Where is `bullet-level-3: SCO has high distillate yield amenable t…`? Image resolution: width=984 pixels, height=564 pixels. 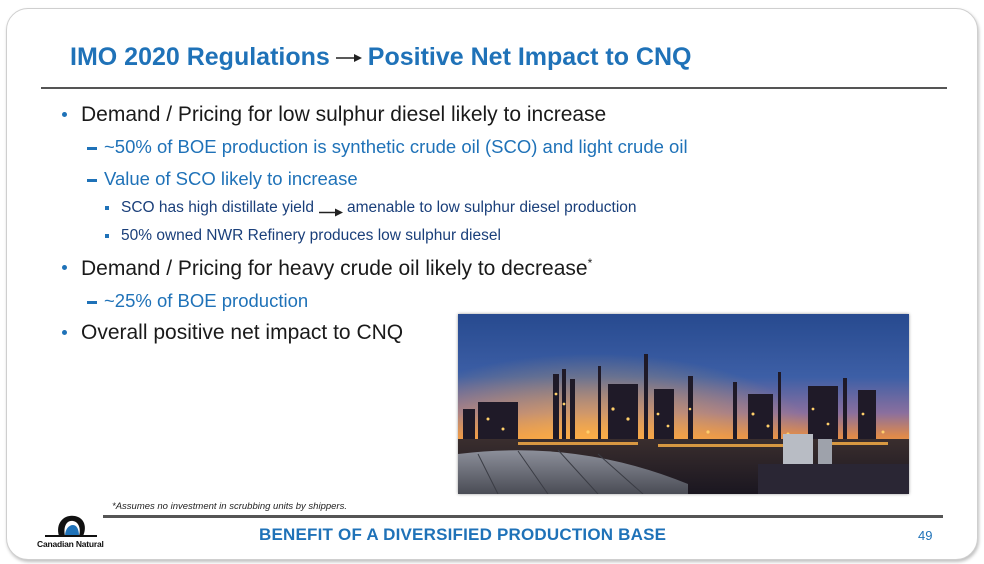 bullet-level-3: SCO has high distillate yield amenable t… is located at coordinates (371, 208).